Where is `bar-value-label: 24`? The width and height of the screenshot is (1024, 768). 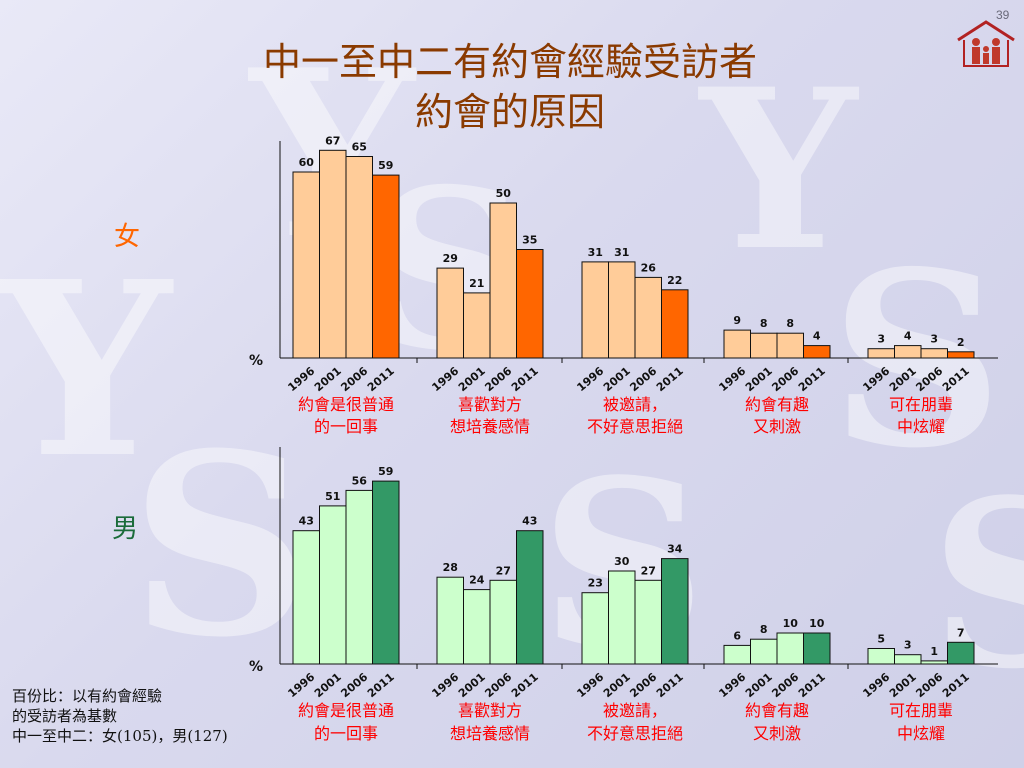 bar-value-label: 24 is located at coordinates (477, 580).